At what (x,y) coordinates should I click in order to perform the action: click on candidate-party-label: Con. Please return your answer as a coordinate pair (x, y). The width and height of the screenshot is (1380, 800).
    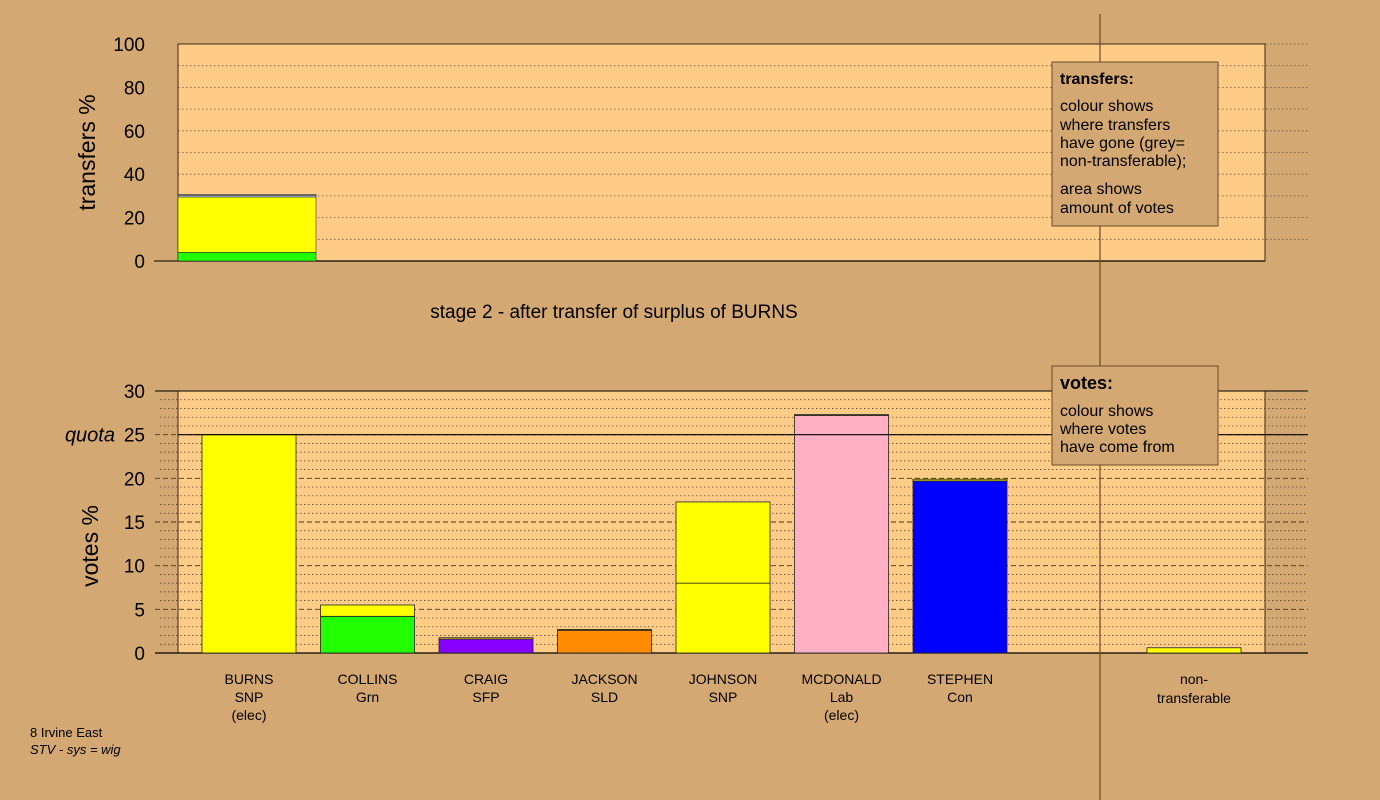
    Looking at the image, I should click on (960, 697).